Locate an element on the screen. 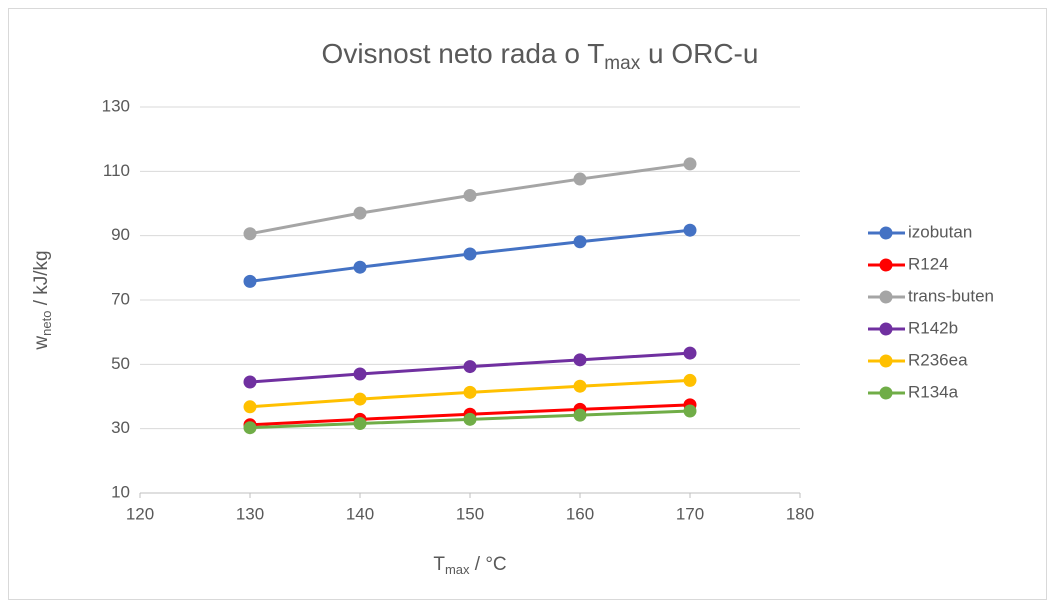 The height and width of the screenshot is (609, 1056). y-tick-label: 110 is located at coordinates (116, 170).